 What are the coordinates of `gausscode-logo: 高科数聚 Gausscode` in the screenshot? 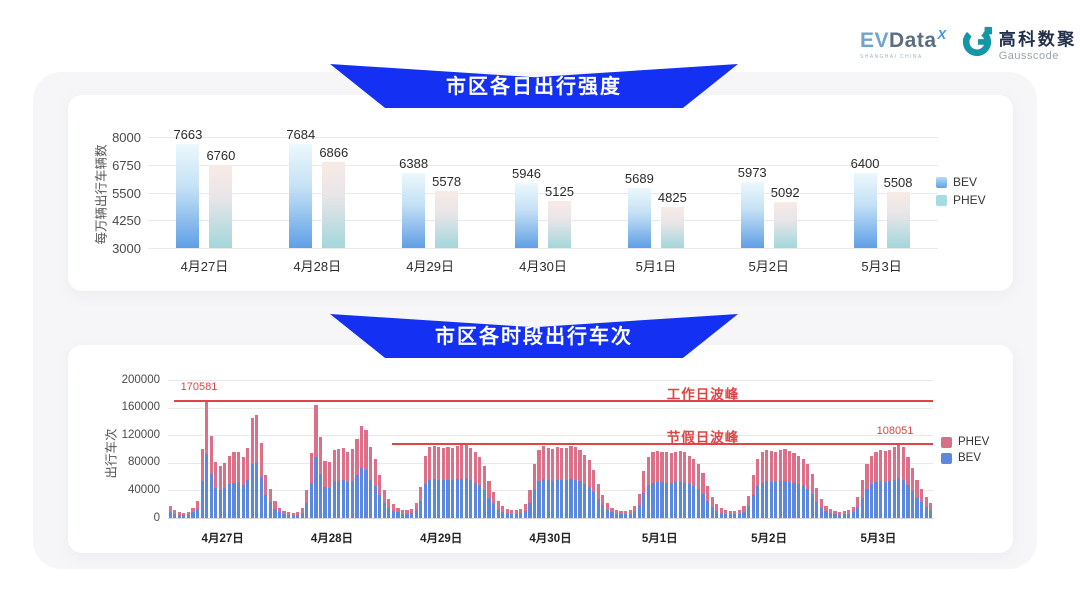 It's located at (1019, 43).